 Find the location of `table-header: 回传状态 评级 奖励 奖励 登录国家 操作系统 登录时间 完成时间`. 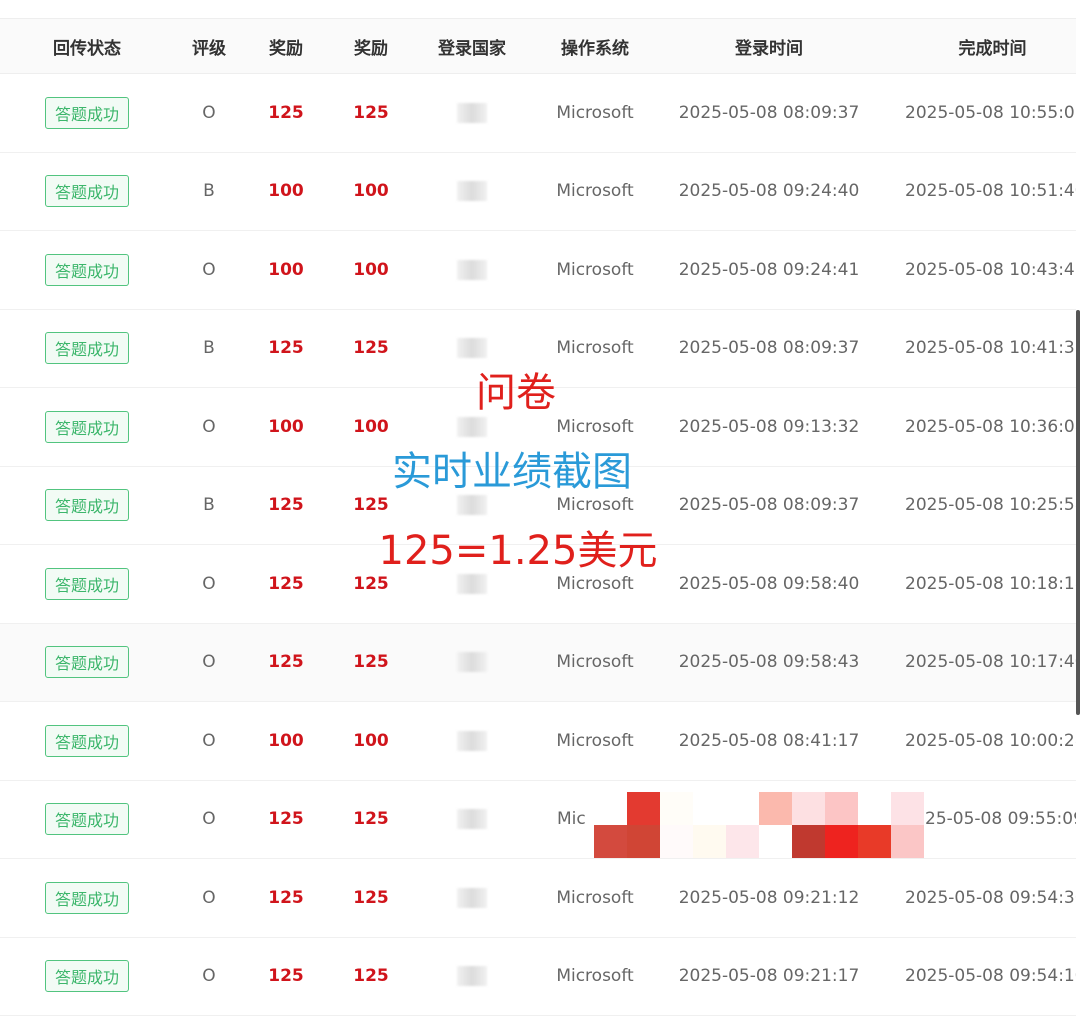

table-header: 回传状态 评级 奖励 奖励 登录国家 操作系统 登录时间 完成时间 is located at coordinates (538, 46).